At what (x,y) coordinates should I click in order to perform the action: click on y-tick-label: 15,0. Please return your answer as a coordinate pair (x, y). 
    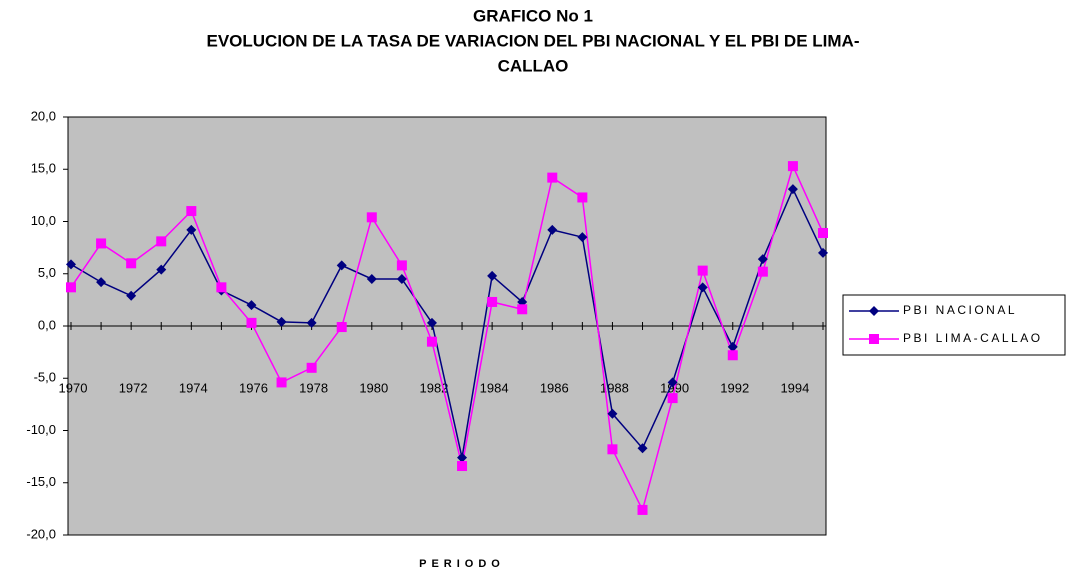
    Looking at the image, I should click on (43, 168).